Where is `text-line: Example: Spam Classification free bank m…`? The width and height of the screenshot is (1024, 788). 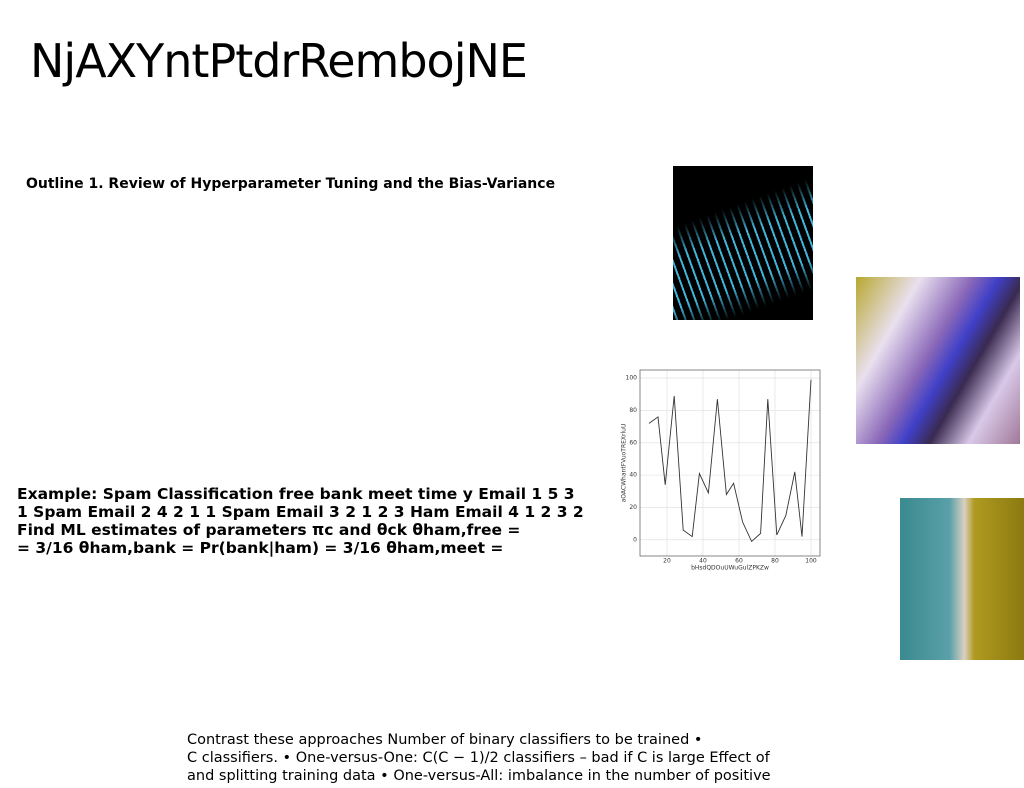
text-line: Example: Spam Classification free bank m… is located at coordinates (296, 494).